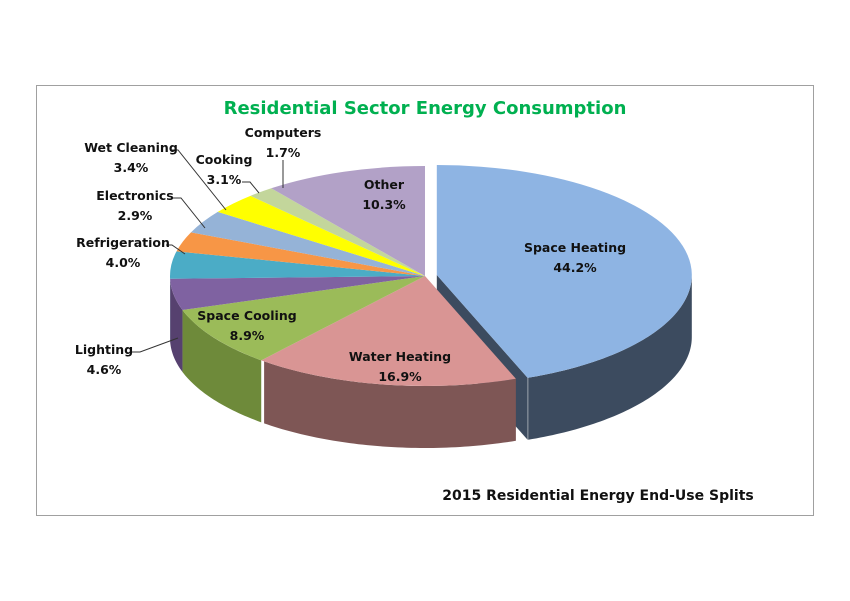 The width and height of the screenshot is (850, 601). I want to click on space-cooling-label: Space Cooling, so click(246, 315).